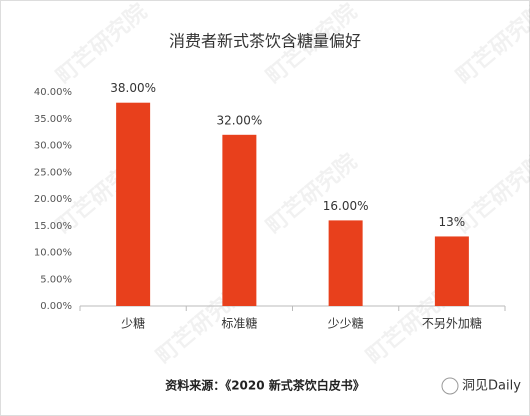 The width and height of the screenshot is (530, 416). I want to click on y-tick-label: 40.00%, so click(53, 92).